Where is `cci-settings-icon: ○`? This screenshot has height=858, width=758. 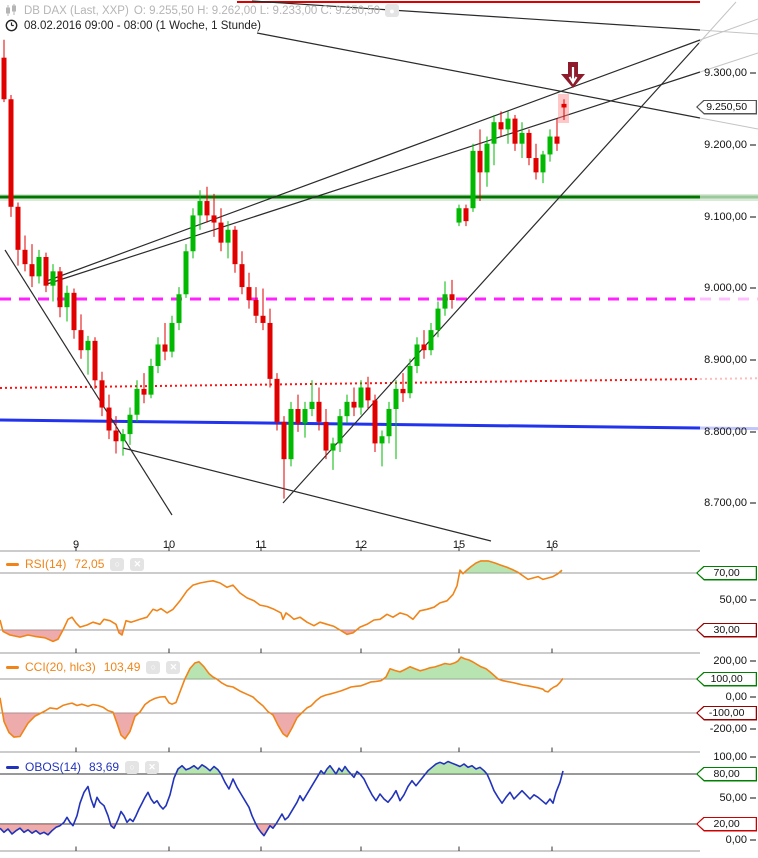 cci-settings-icon: ○ is located at coordinates (153, 667).